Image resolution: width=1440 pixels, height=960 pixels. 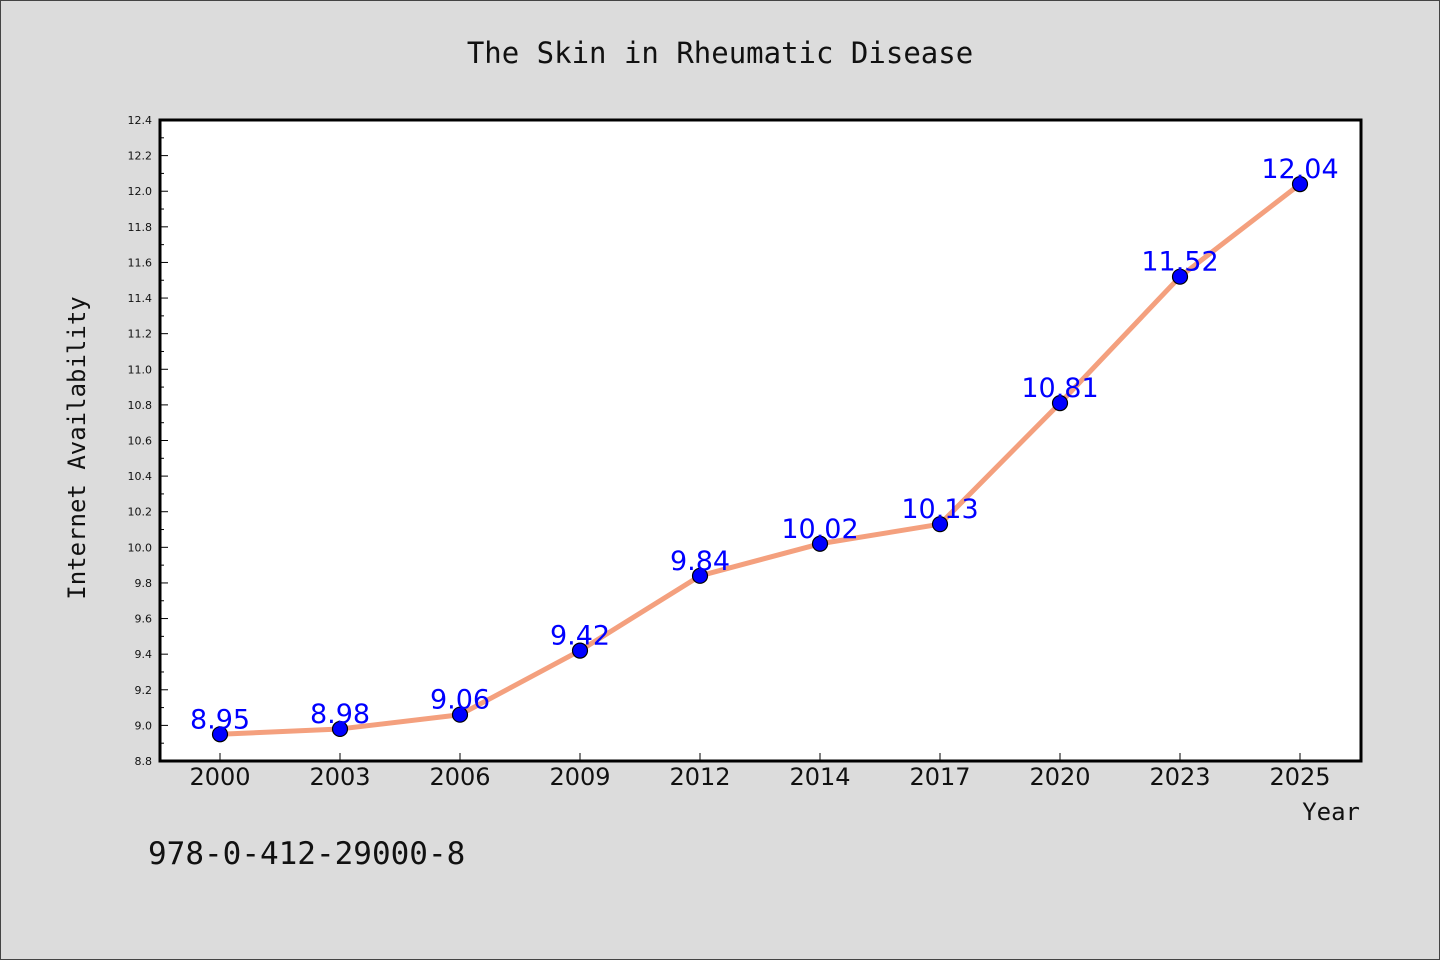 I want to click on data-label: 10.02, so click(x=819, y=529).